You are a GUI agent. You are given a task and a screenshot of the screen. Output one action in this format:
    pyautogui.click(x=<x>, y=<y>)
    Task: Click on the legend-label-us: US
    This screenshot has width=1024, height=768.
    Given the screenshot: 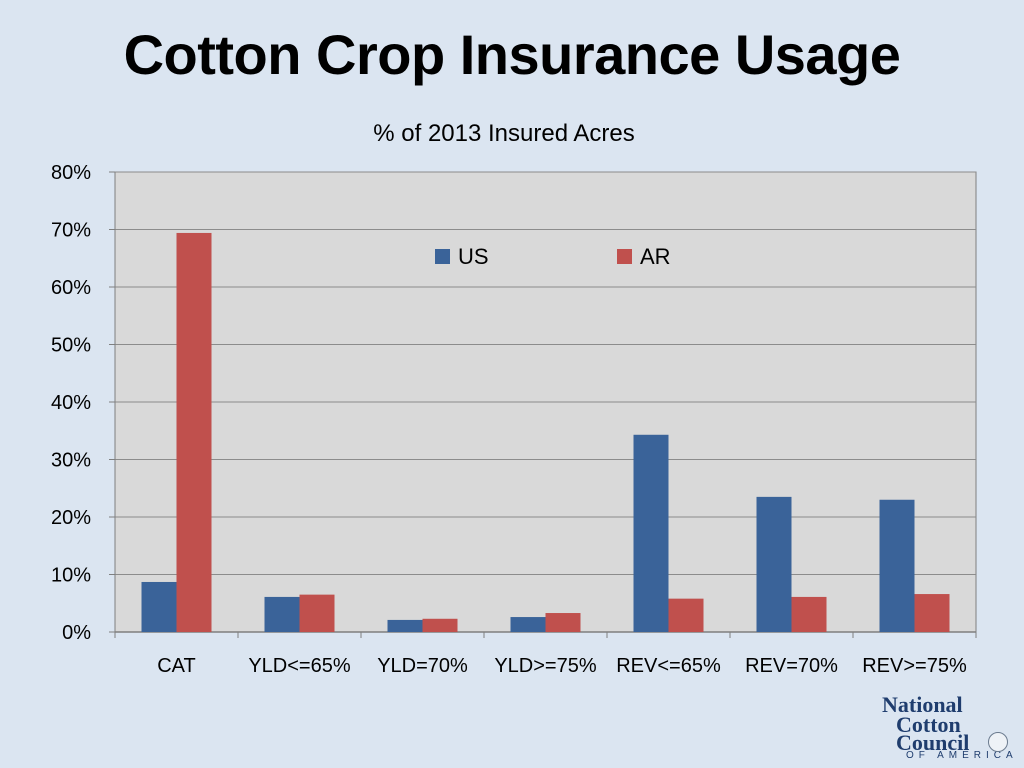 What is the action you would take?
    pyautogui.click(x=473, y=256)
    